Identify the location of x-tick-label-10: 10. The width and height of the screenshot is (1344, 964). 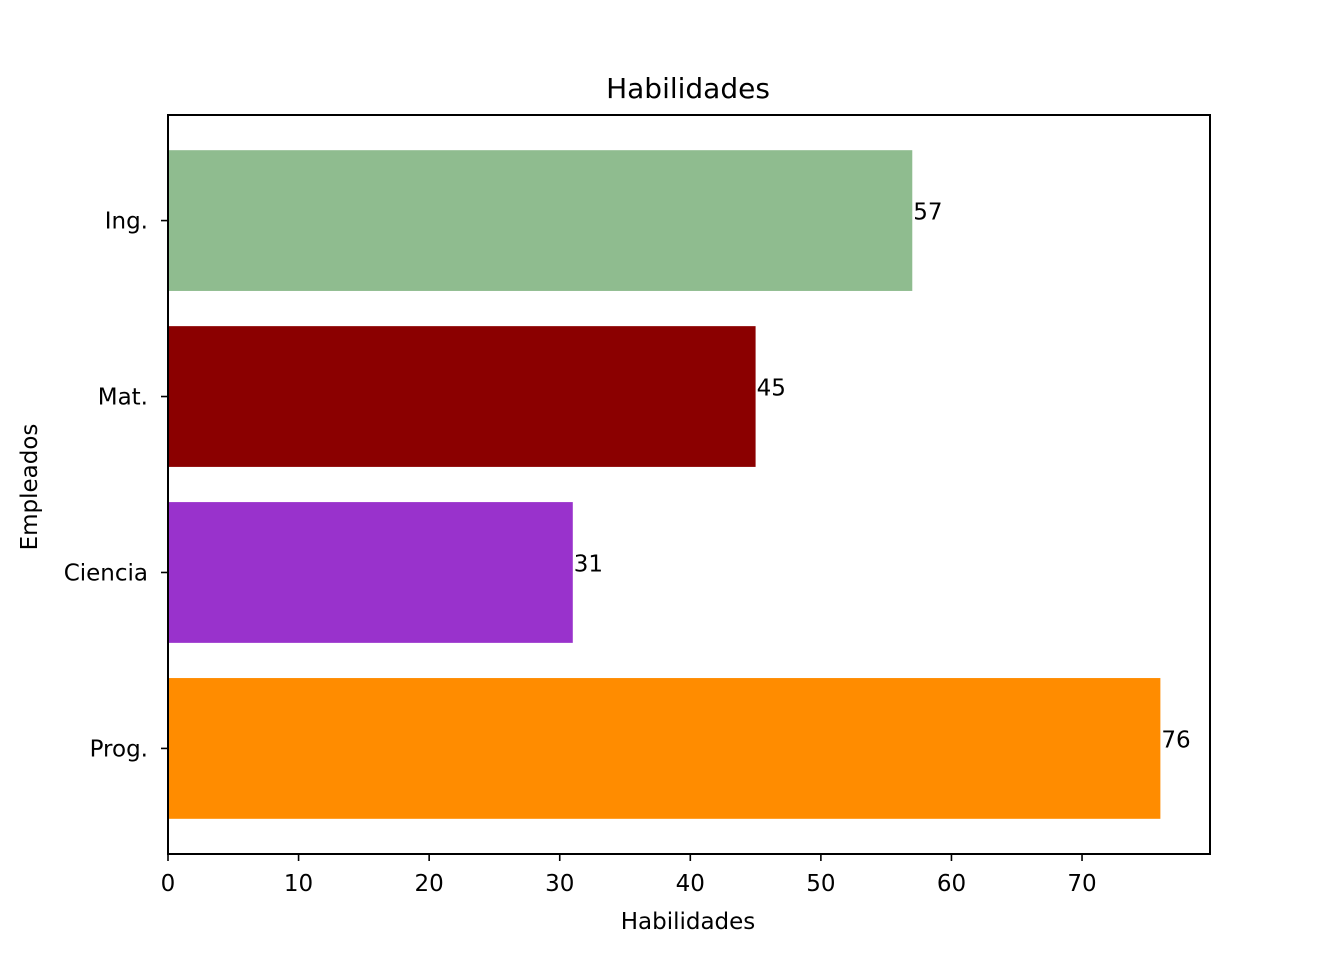
(298, 884).